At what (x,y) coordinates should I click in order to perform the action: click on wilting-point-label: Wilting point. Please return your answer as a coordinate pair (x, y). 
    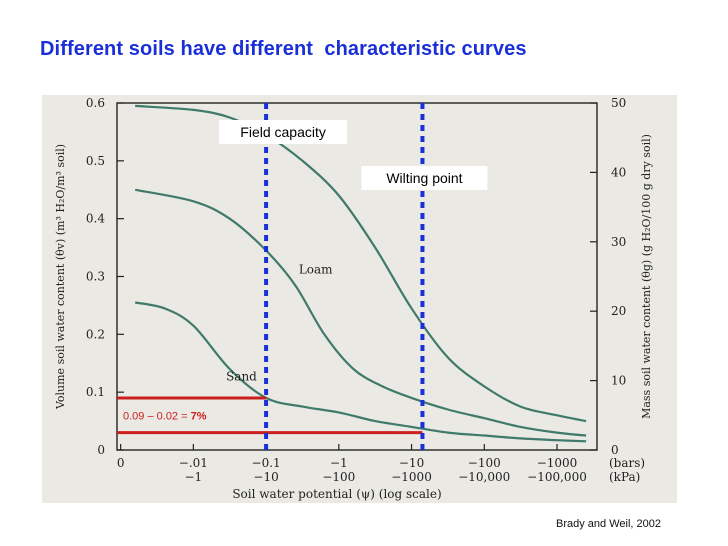
    Looking at the image, I should click on (424, 178).